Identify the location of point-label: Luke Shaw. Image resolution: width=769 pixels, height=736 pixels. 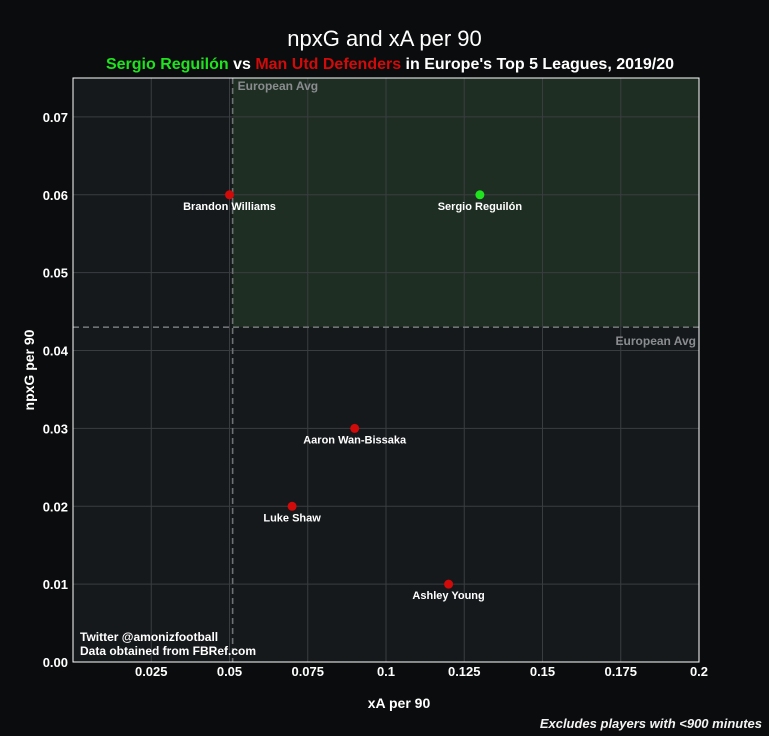
(292, 518).